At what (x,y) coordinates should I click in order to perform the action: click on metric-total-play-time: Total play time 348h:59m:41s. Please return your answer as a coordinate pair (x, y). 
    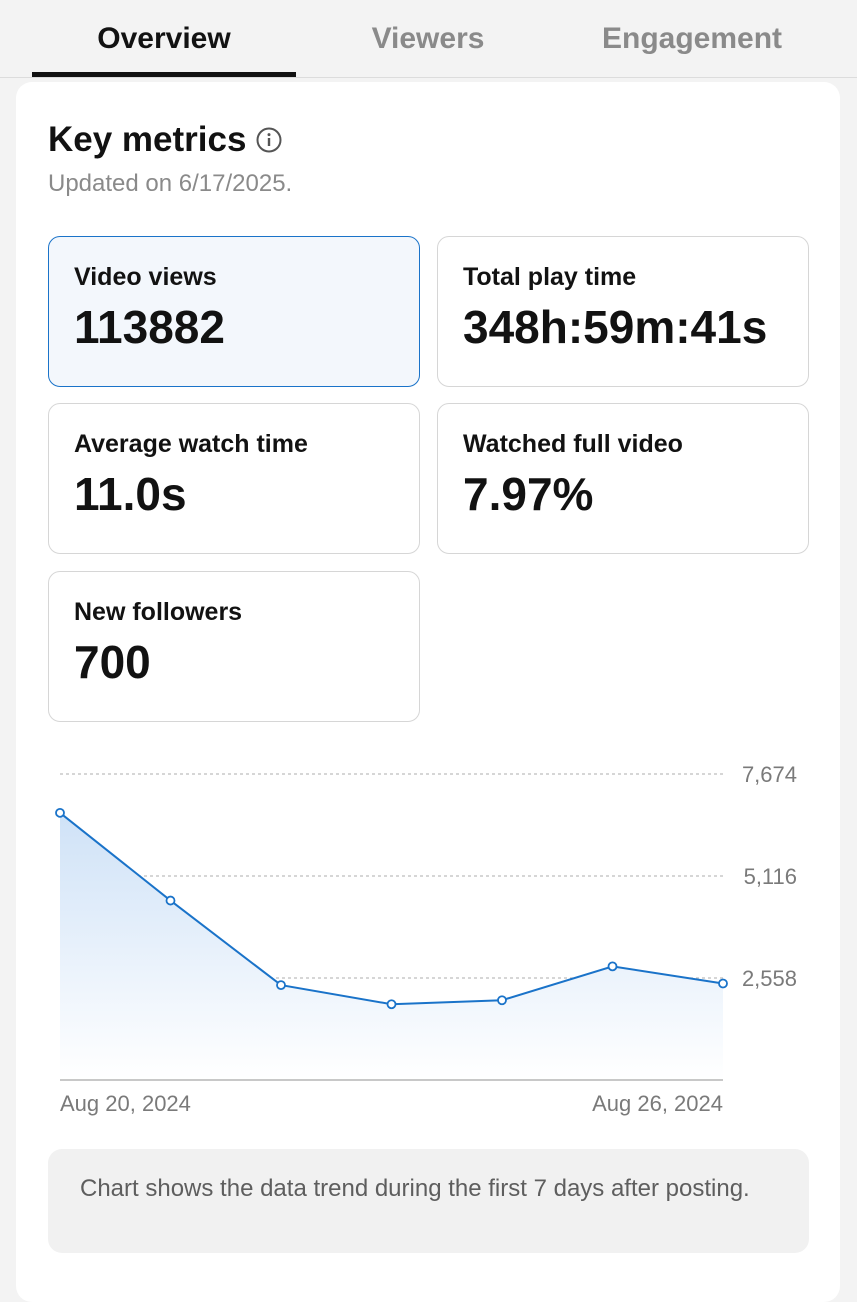
    Looking at the image, I should click on (623, 311).